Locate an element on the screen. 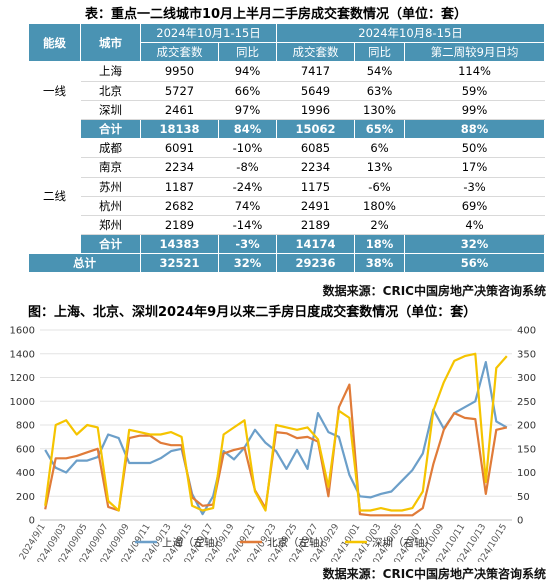 This screenshot has height=584, width=552. total-cell: 56% is located at coordinates (474, 263).